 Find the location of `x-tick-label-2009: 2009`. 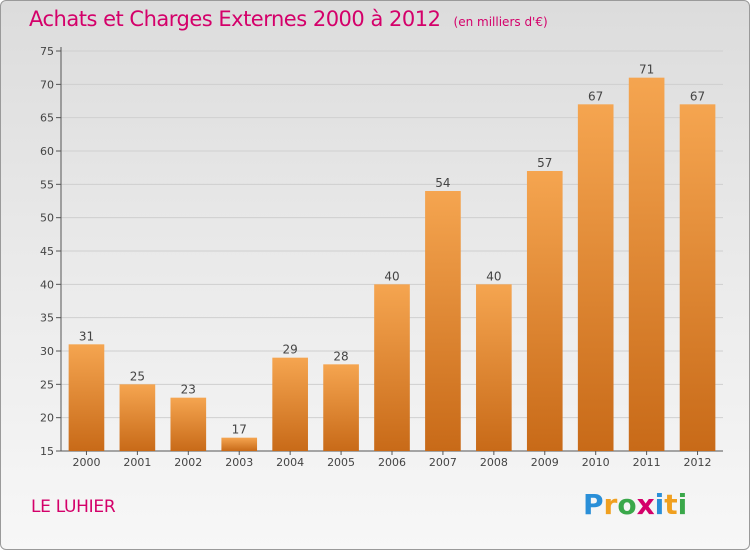

x-tick-label-2009: 2009 is located at coordinates (545, 462).